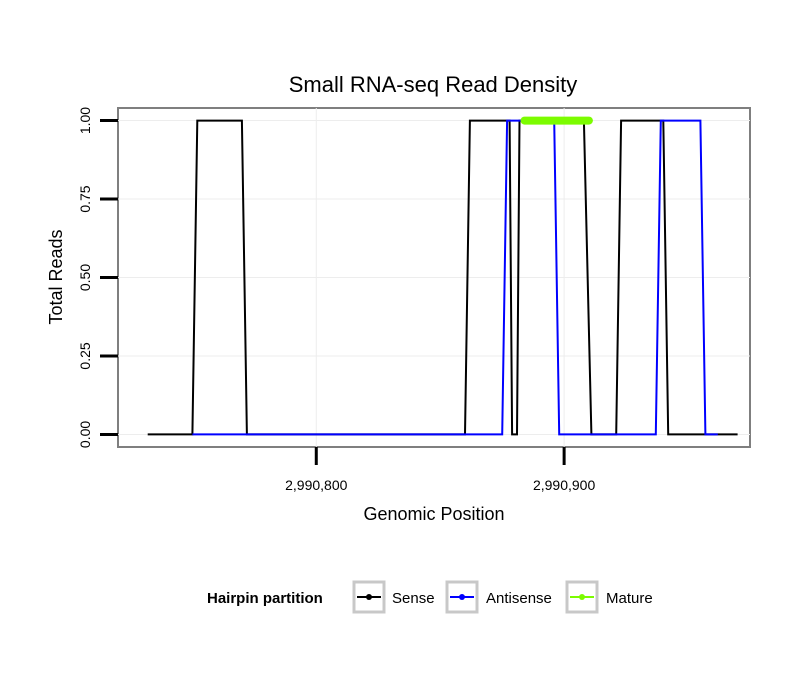 This screenshot has width=810, height=690. Describe the element at coordinates (433, 514) in the screenshot. I see `x-axis-label: Genomic Position` at that location.